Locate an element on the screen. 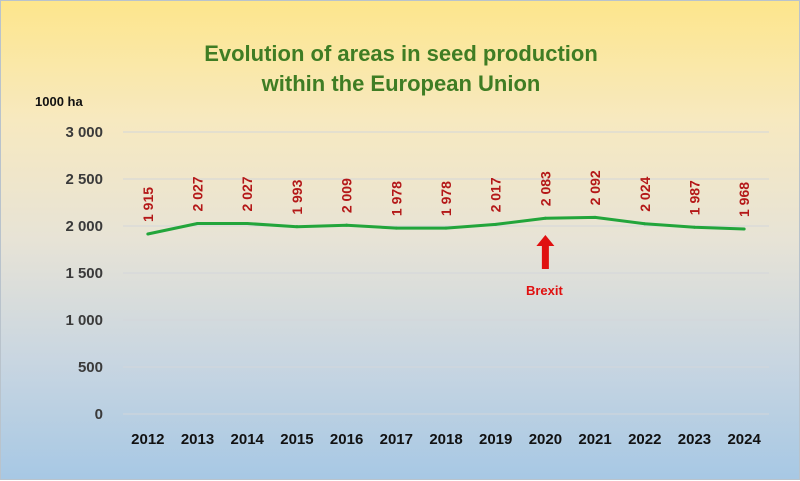 Image resolution: width=800 pixels, height=481 pixels. x-tick-label: 2016 is located at coordinates (346, 439).